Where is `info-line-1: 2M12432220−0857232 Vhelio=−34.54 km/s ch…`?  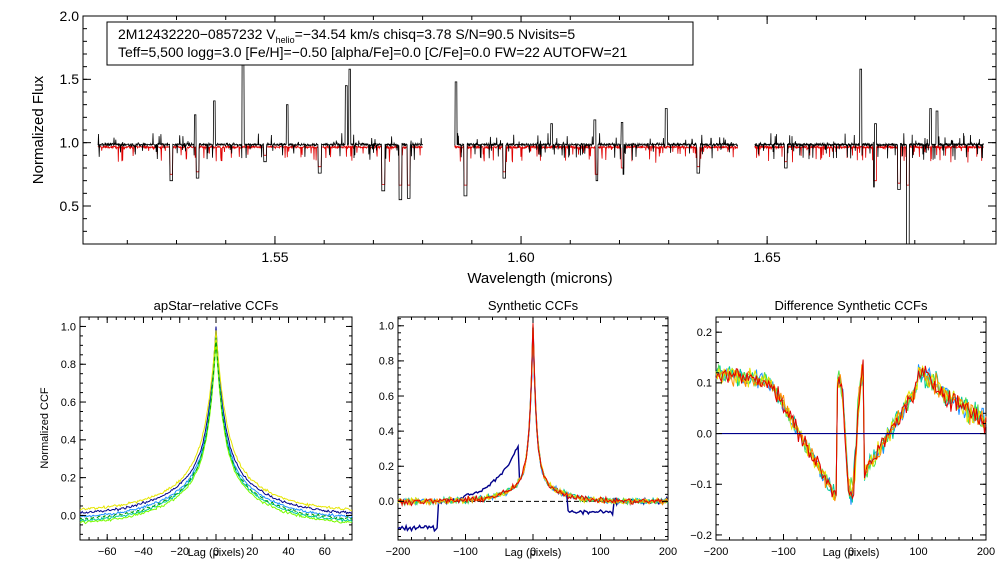
info-line-1: 2M12432220−0857232 Vhelio=−34.54 km/s ch… is located at coordinates (346, 35).